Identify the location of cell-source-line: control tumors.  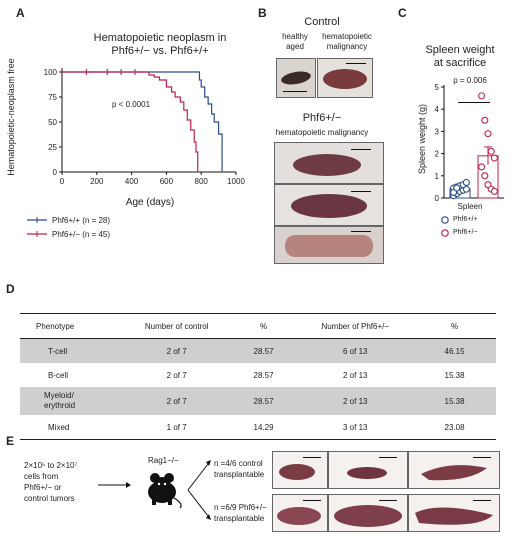
(49, 498).